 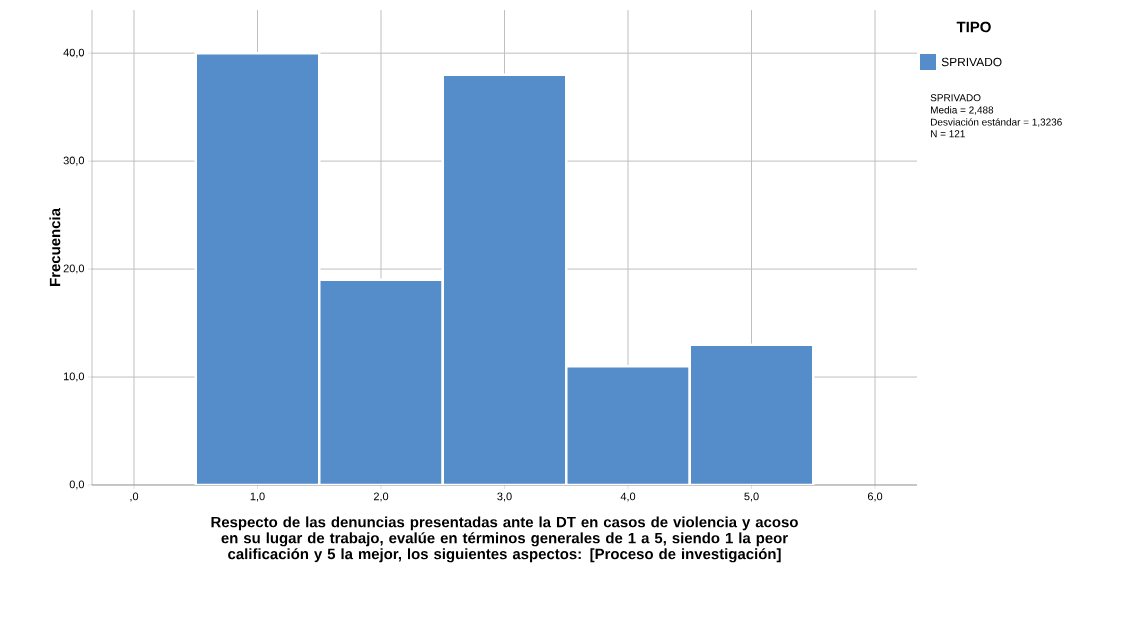 What do you see at coordinates (77, 485) in the screenshot?
I see `y-tick-label: 0,0` at bounding box center [77, 485].